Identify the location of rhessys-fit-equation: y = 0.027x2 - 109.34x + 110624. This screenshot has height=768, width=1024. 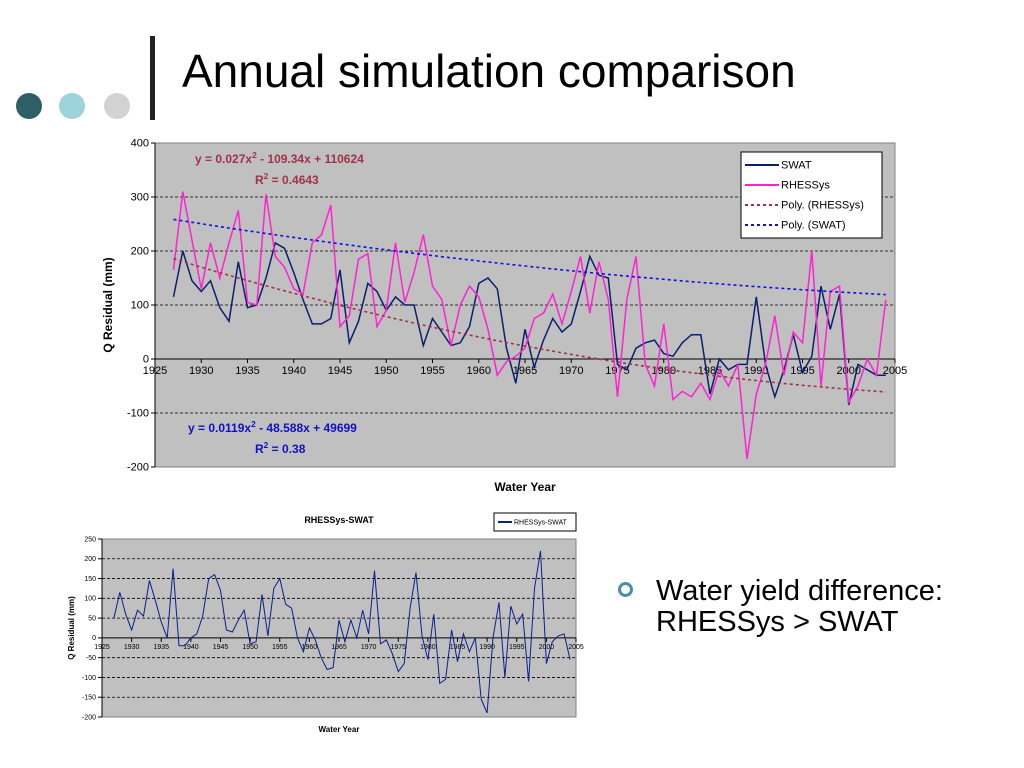
(279, 158).